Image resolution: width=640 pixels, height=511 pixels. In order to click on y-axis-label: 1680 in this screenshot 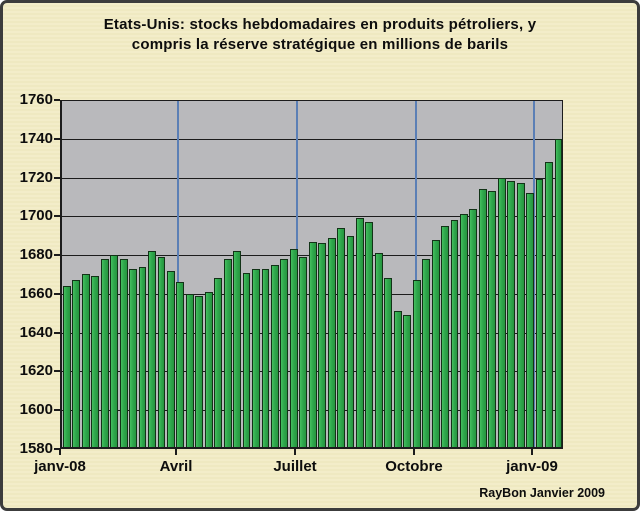, I will do `click(36, 255)`.